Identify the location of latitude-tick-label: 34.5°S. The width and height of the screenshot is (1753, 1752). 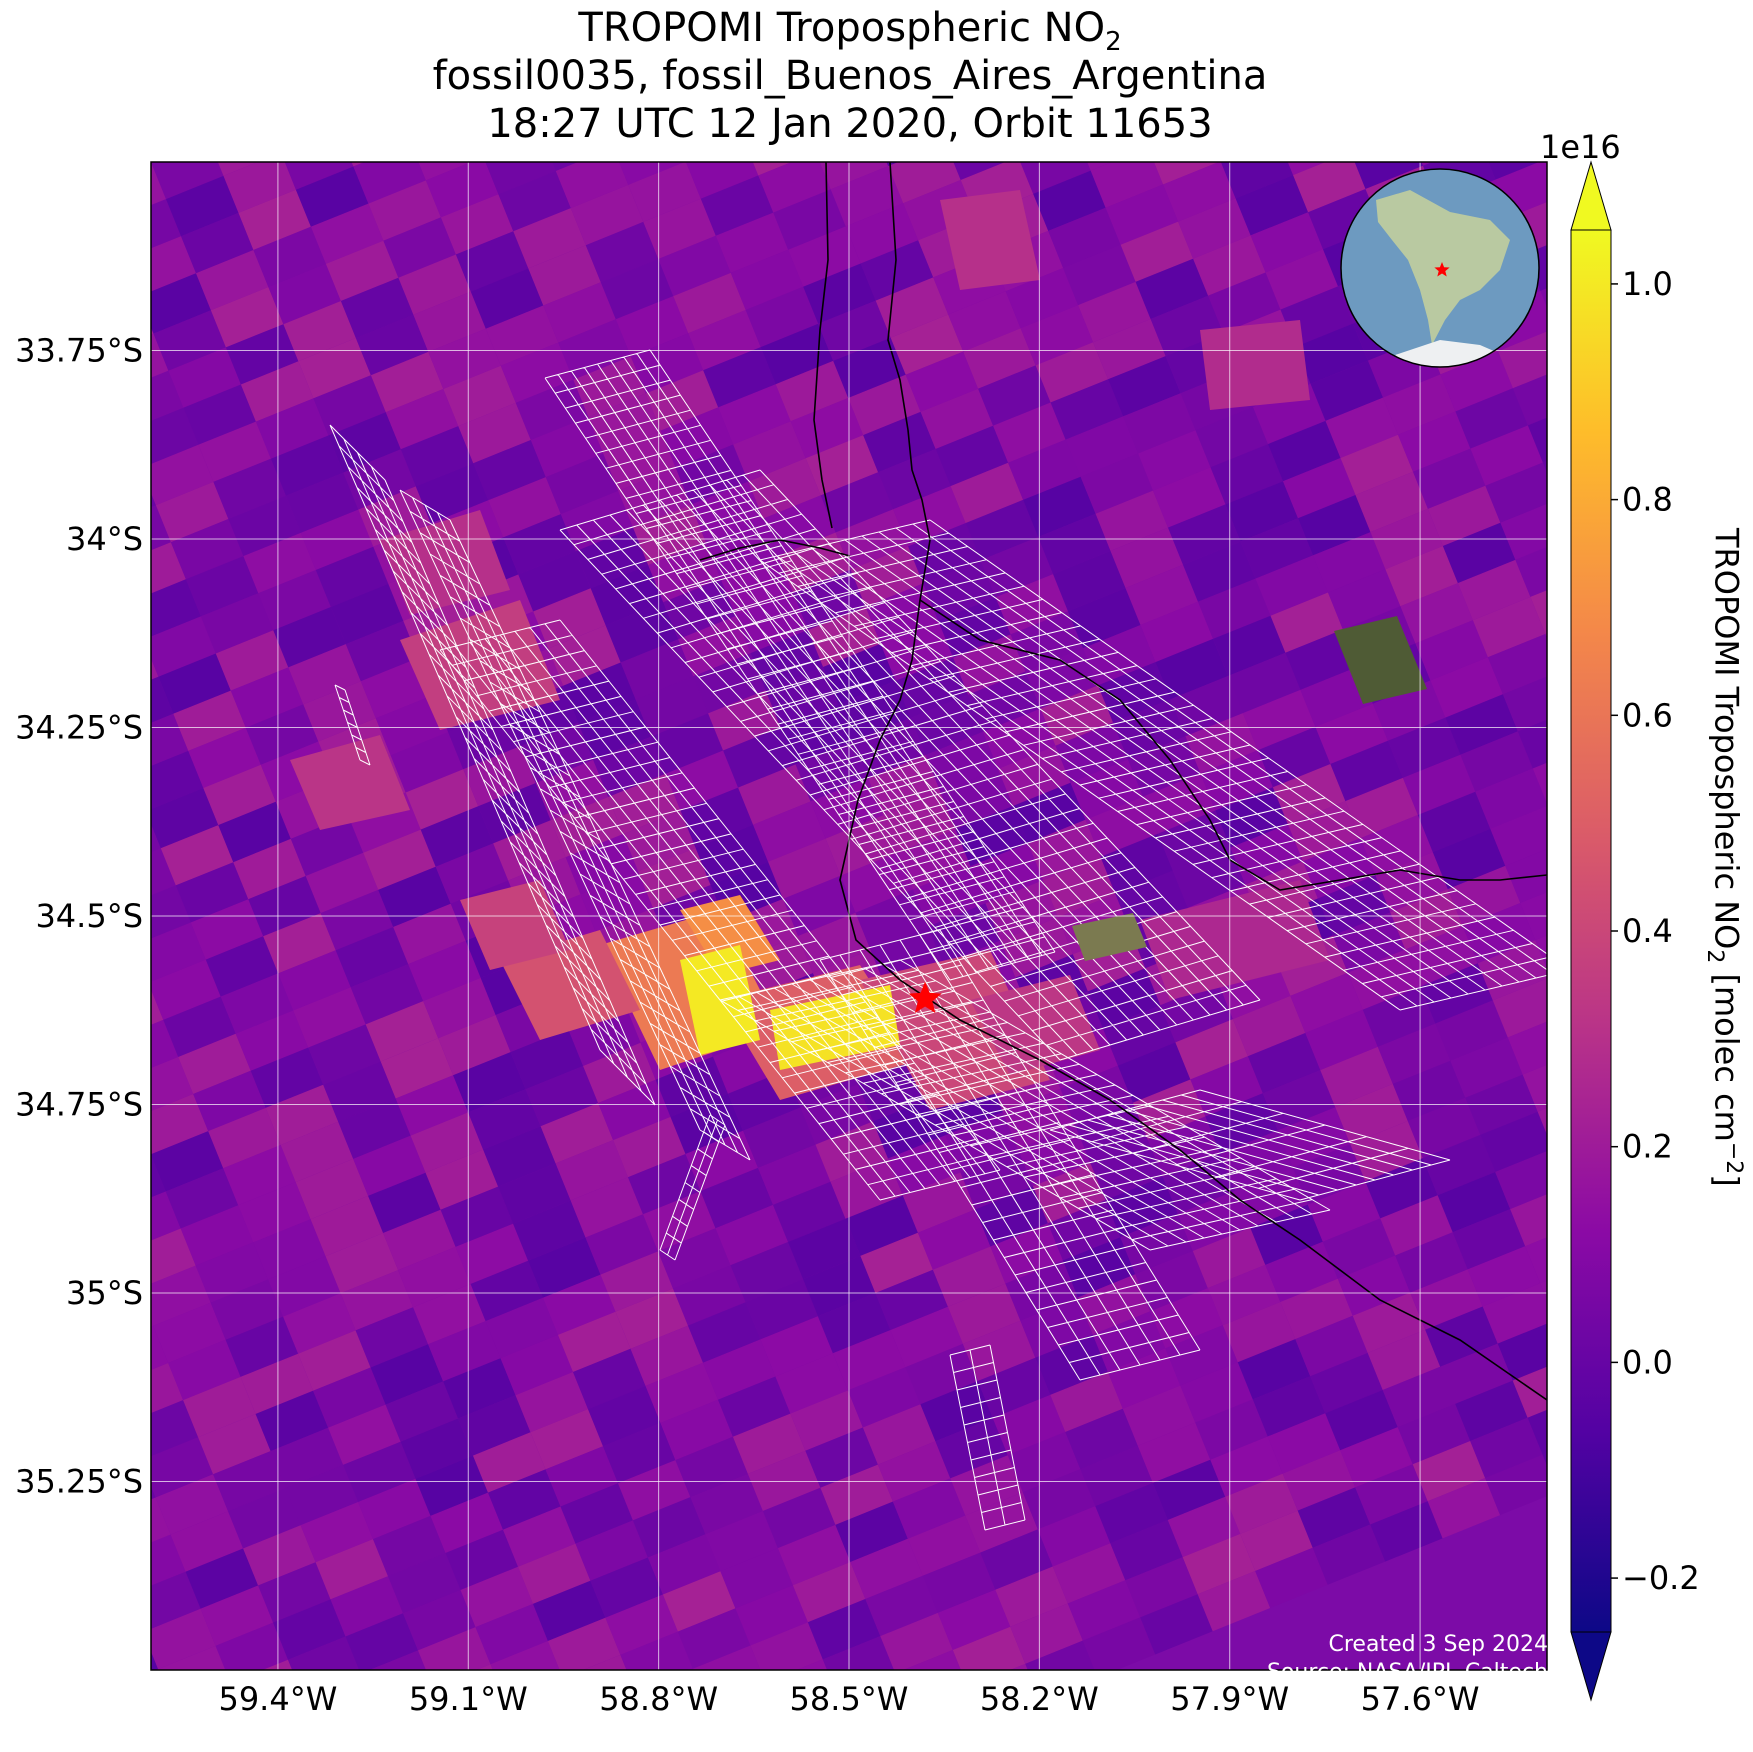
(89, 916).